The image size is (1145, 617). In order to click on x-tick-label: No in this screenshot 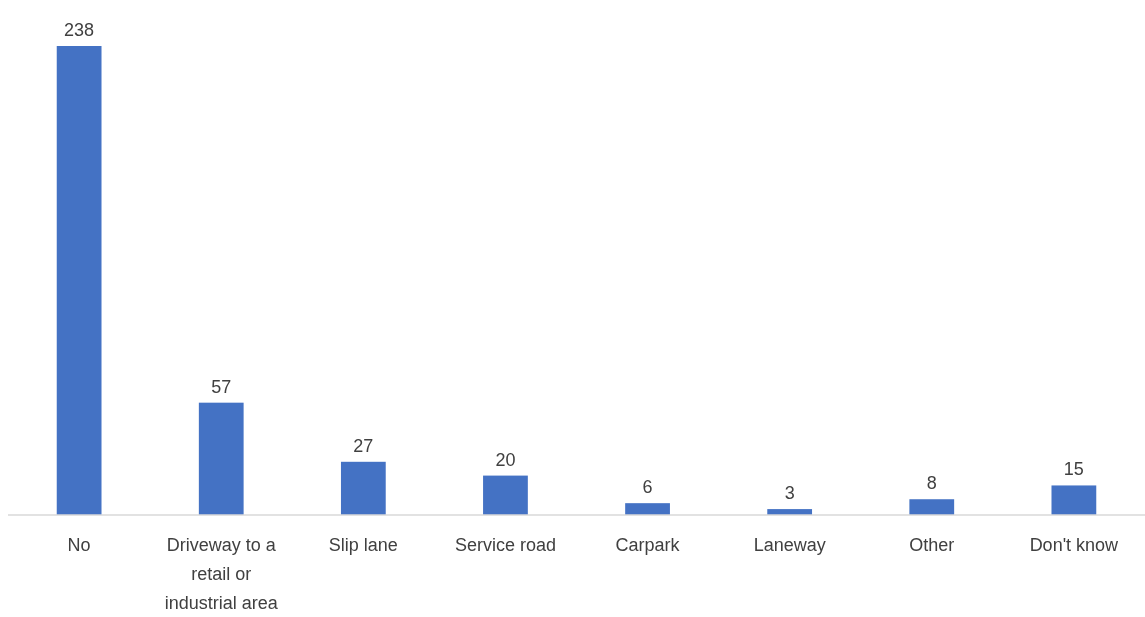, I will do `click(79, 545)`.